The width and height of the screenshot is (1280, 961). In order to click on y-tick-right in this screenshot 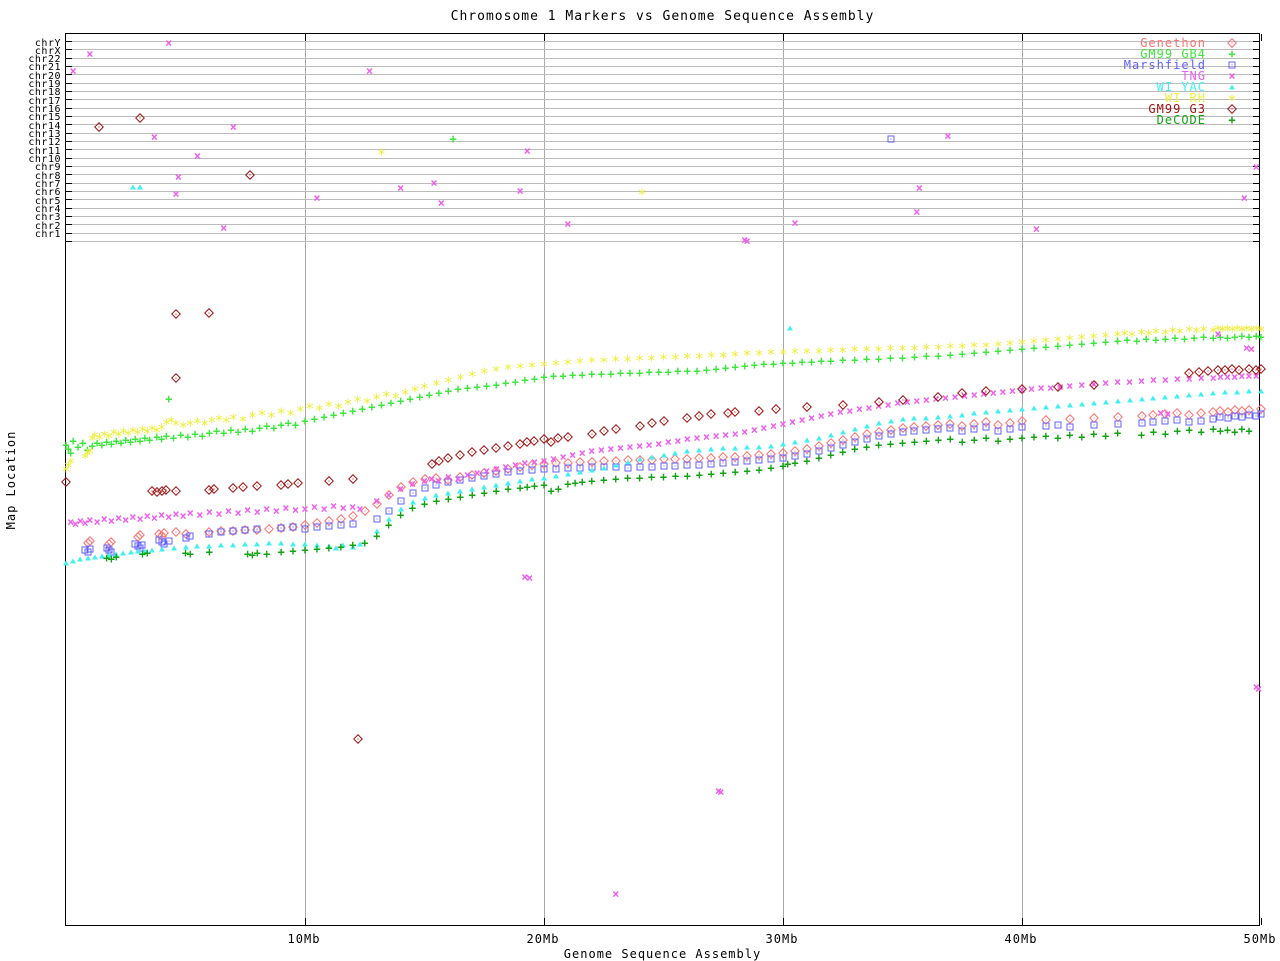, I will do `click(1256, 175)`.